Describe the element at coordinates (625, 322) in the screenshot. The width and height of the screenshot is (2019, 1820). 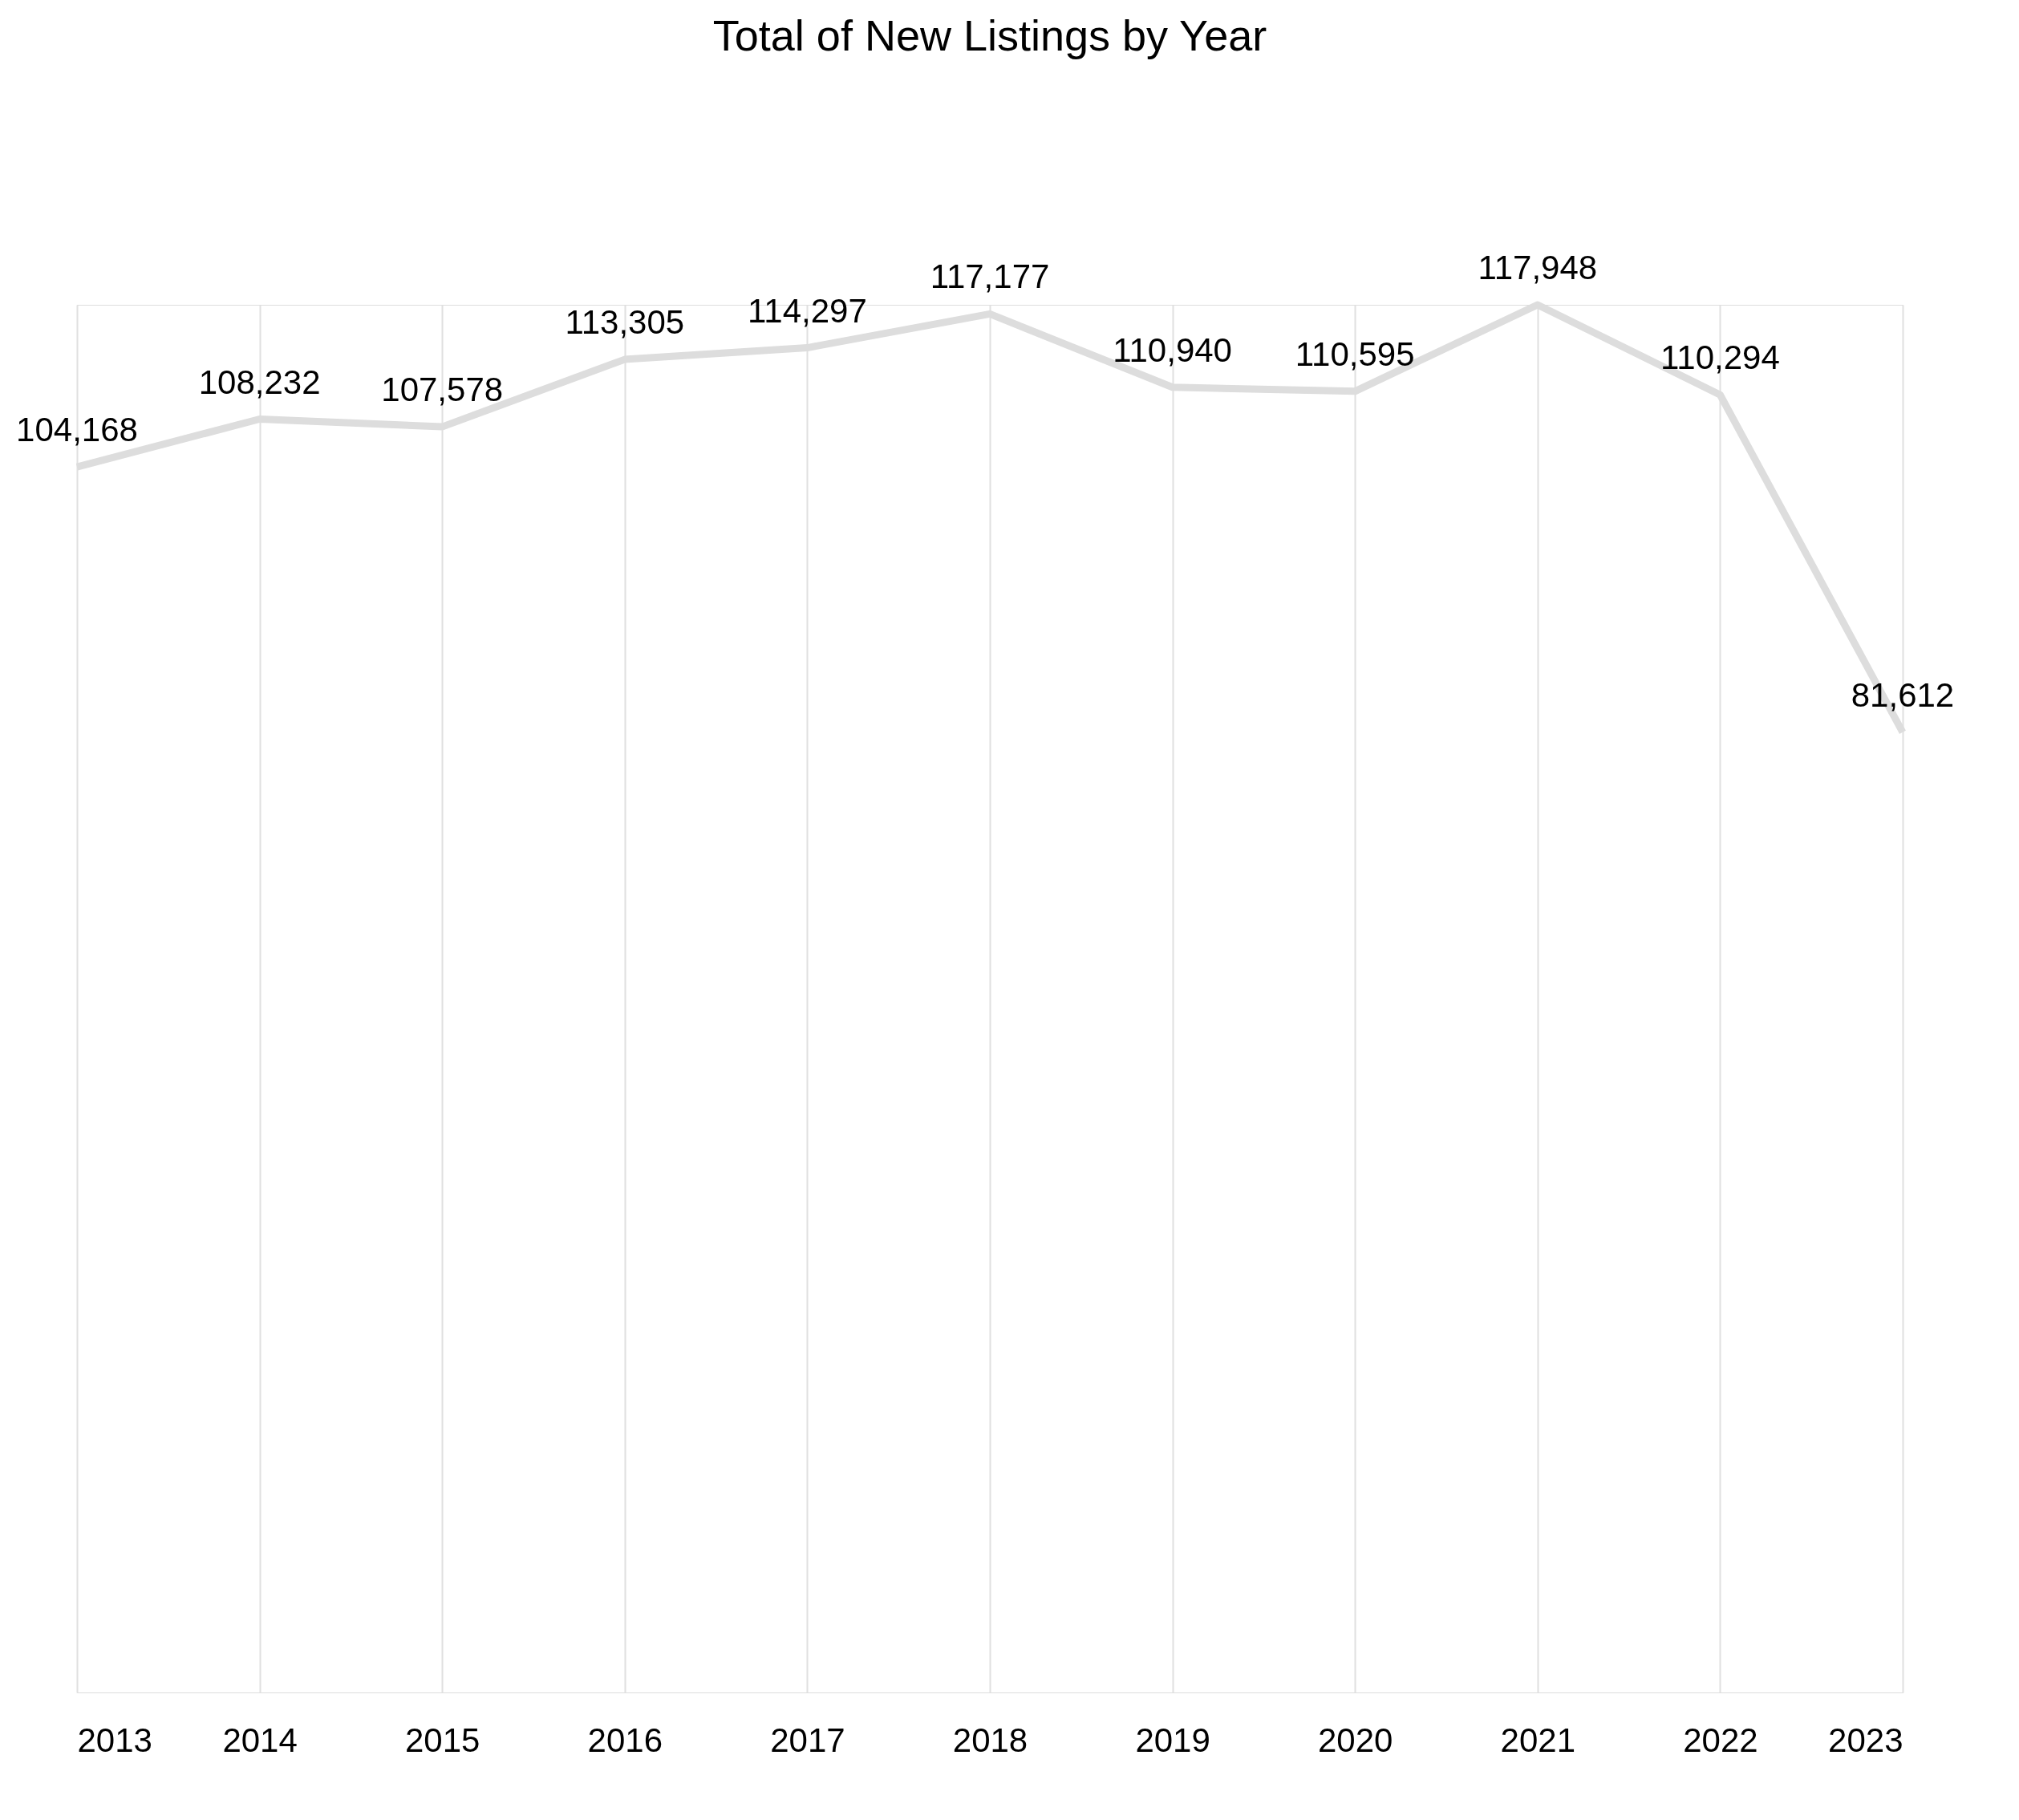
I see `data-label: 113,305` at that location.